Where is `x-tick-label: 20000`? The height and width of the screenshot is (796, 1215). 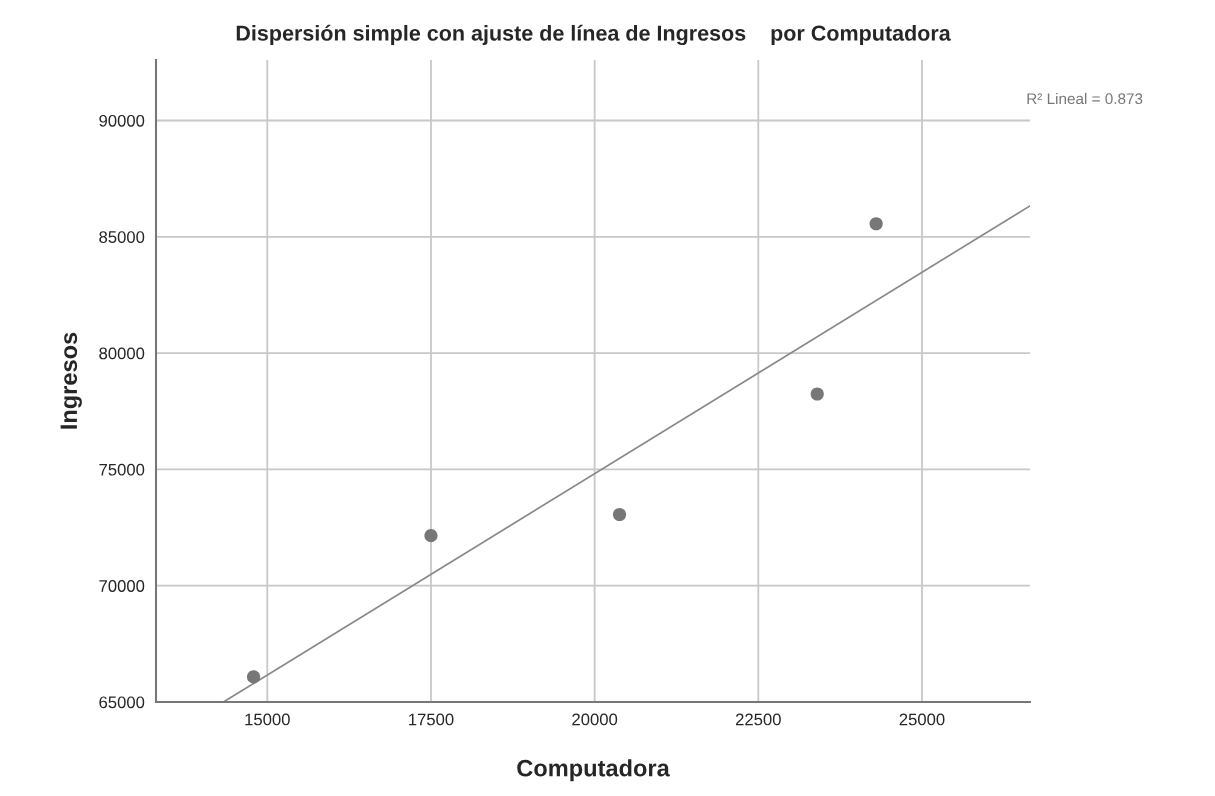 x-tick-label: 20000 is located at coordinates (595, 719).